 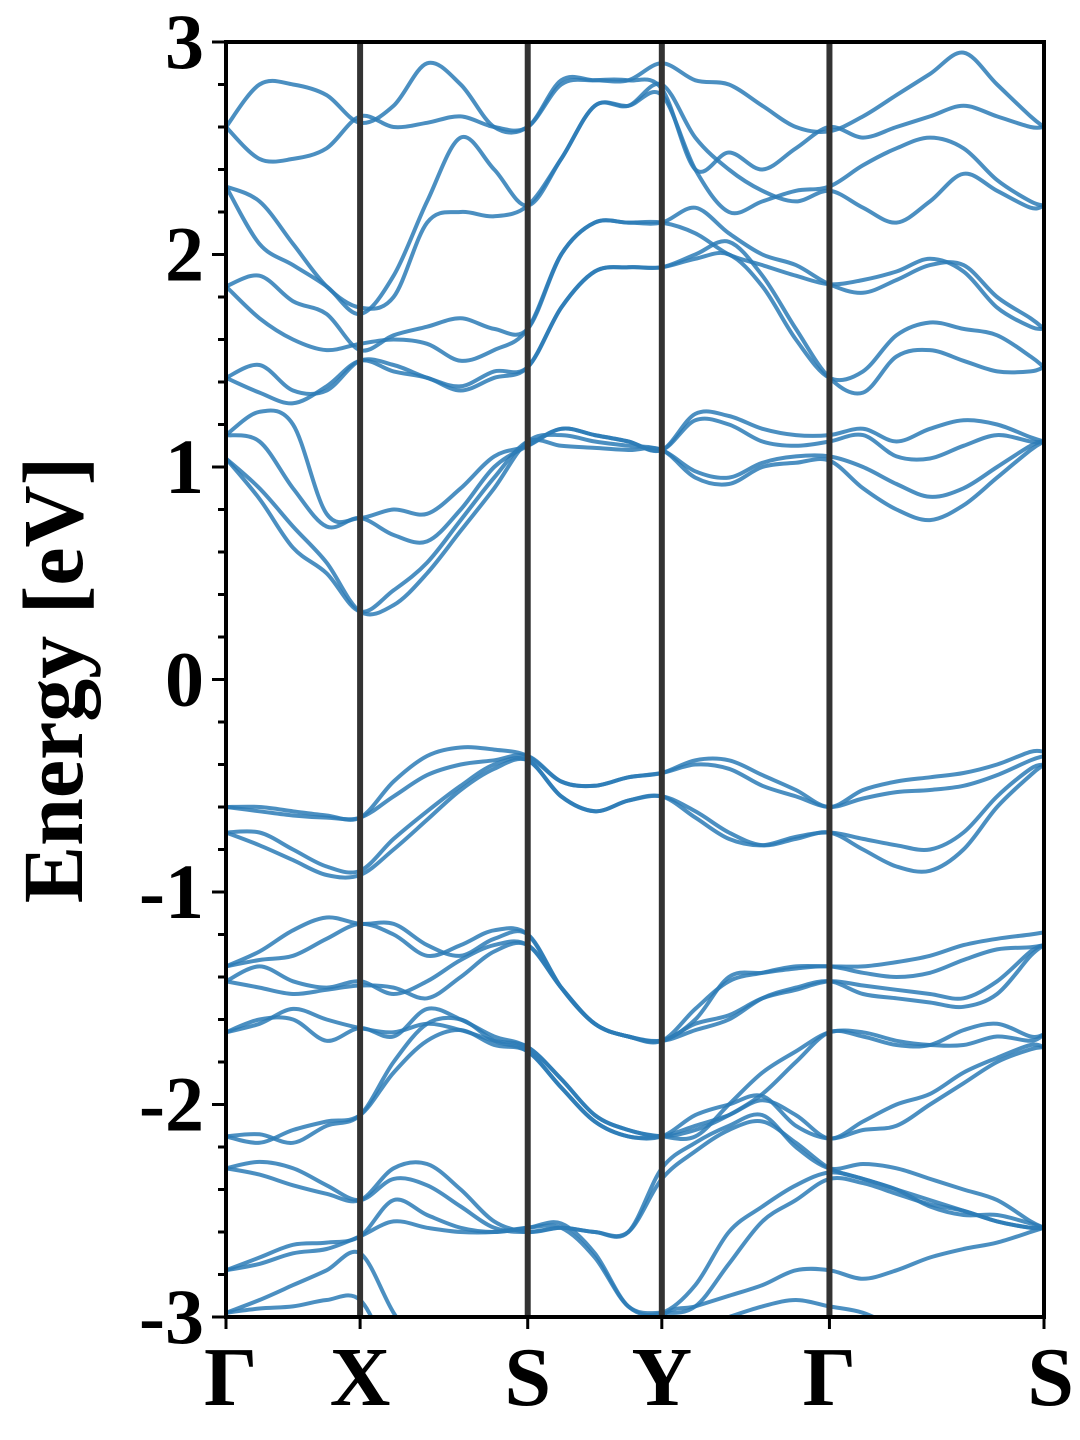 What do you see at coordinates (184, 42) in the screenshot?
I see `y-tick-label: 3` at bounding box center [184, 42].